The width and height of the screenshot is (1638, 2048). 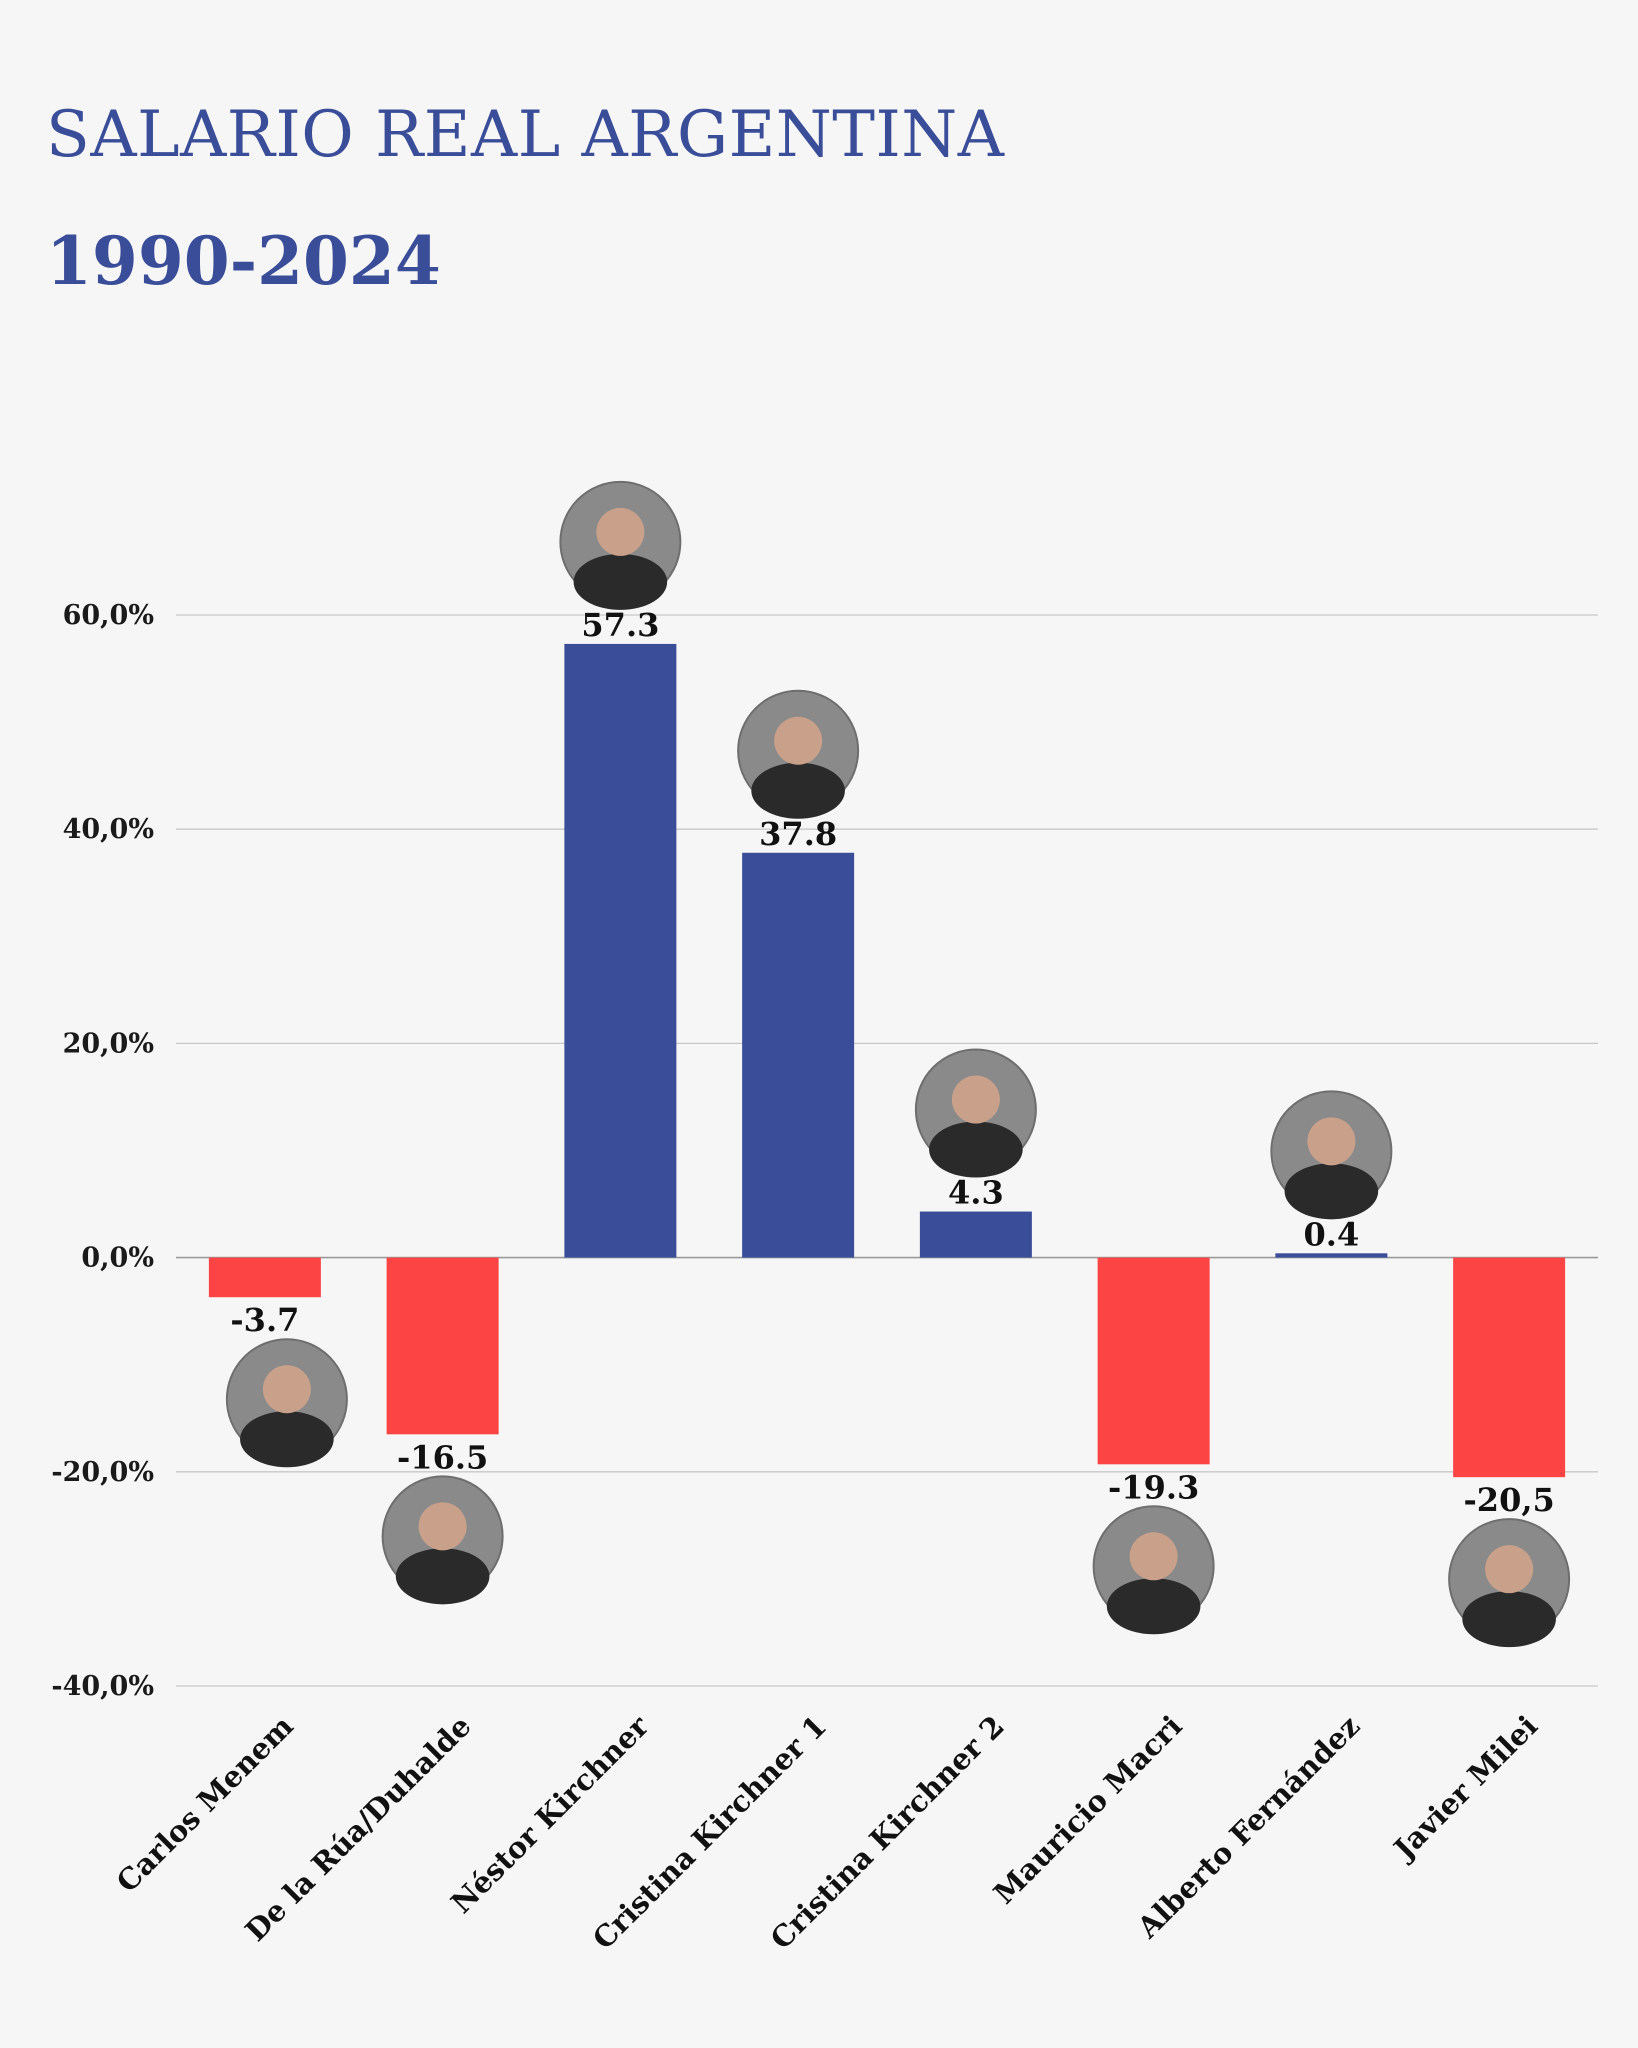 I want to click on value-label: -3.7, so click(x=264, y=1320).